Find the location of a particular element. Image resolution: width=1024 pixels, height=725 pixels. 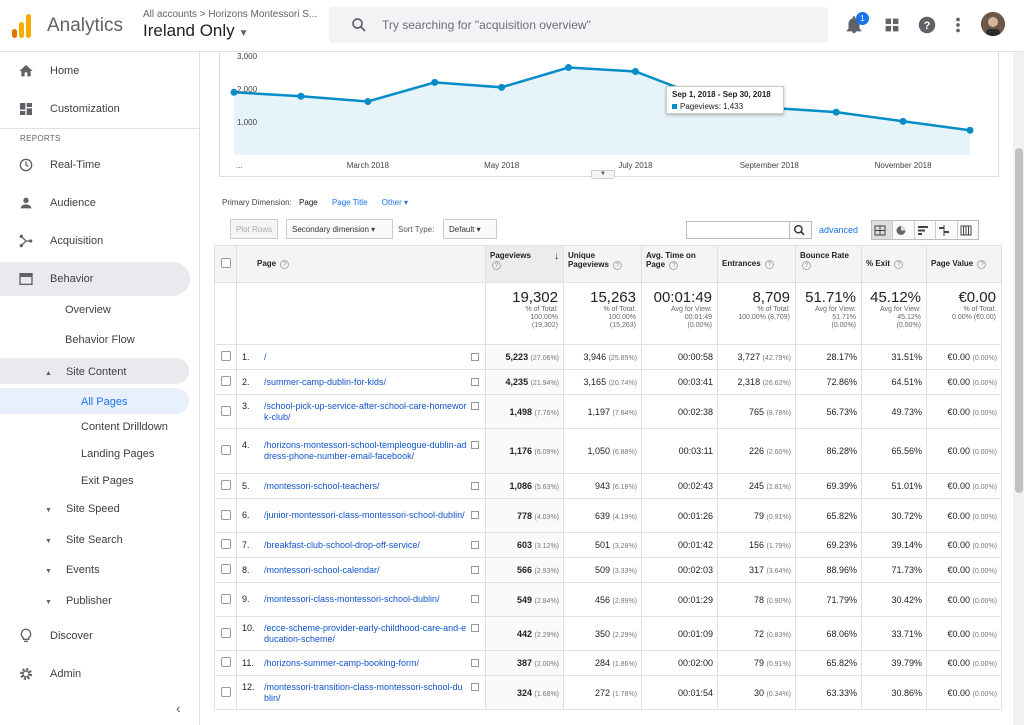

table-search-button is located at coordinates (801, 230).